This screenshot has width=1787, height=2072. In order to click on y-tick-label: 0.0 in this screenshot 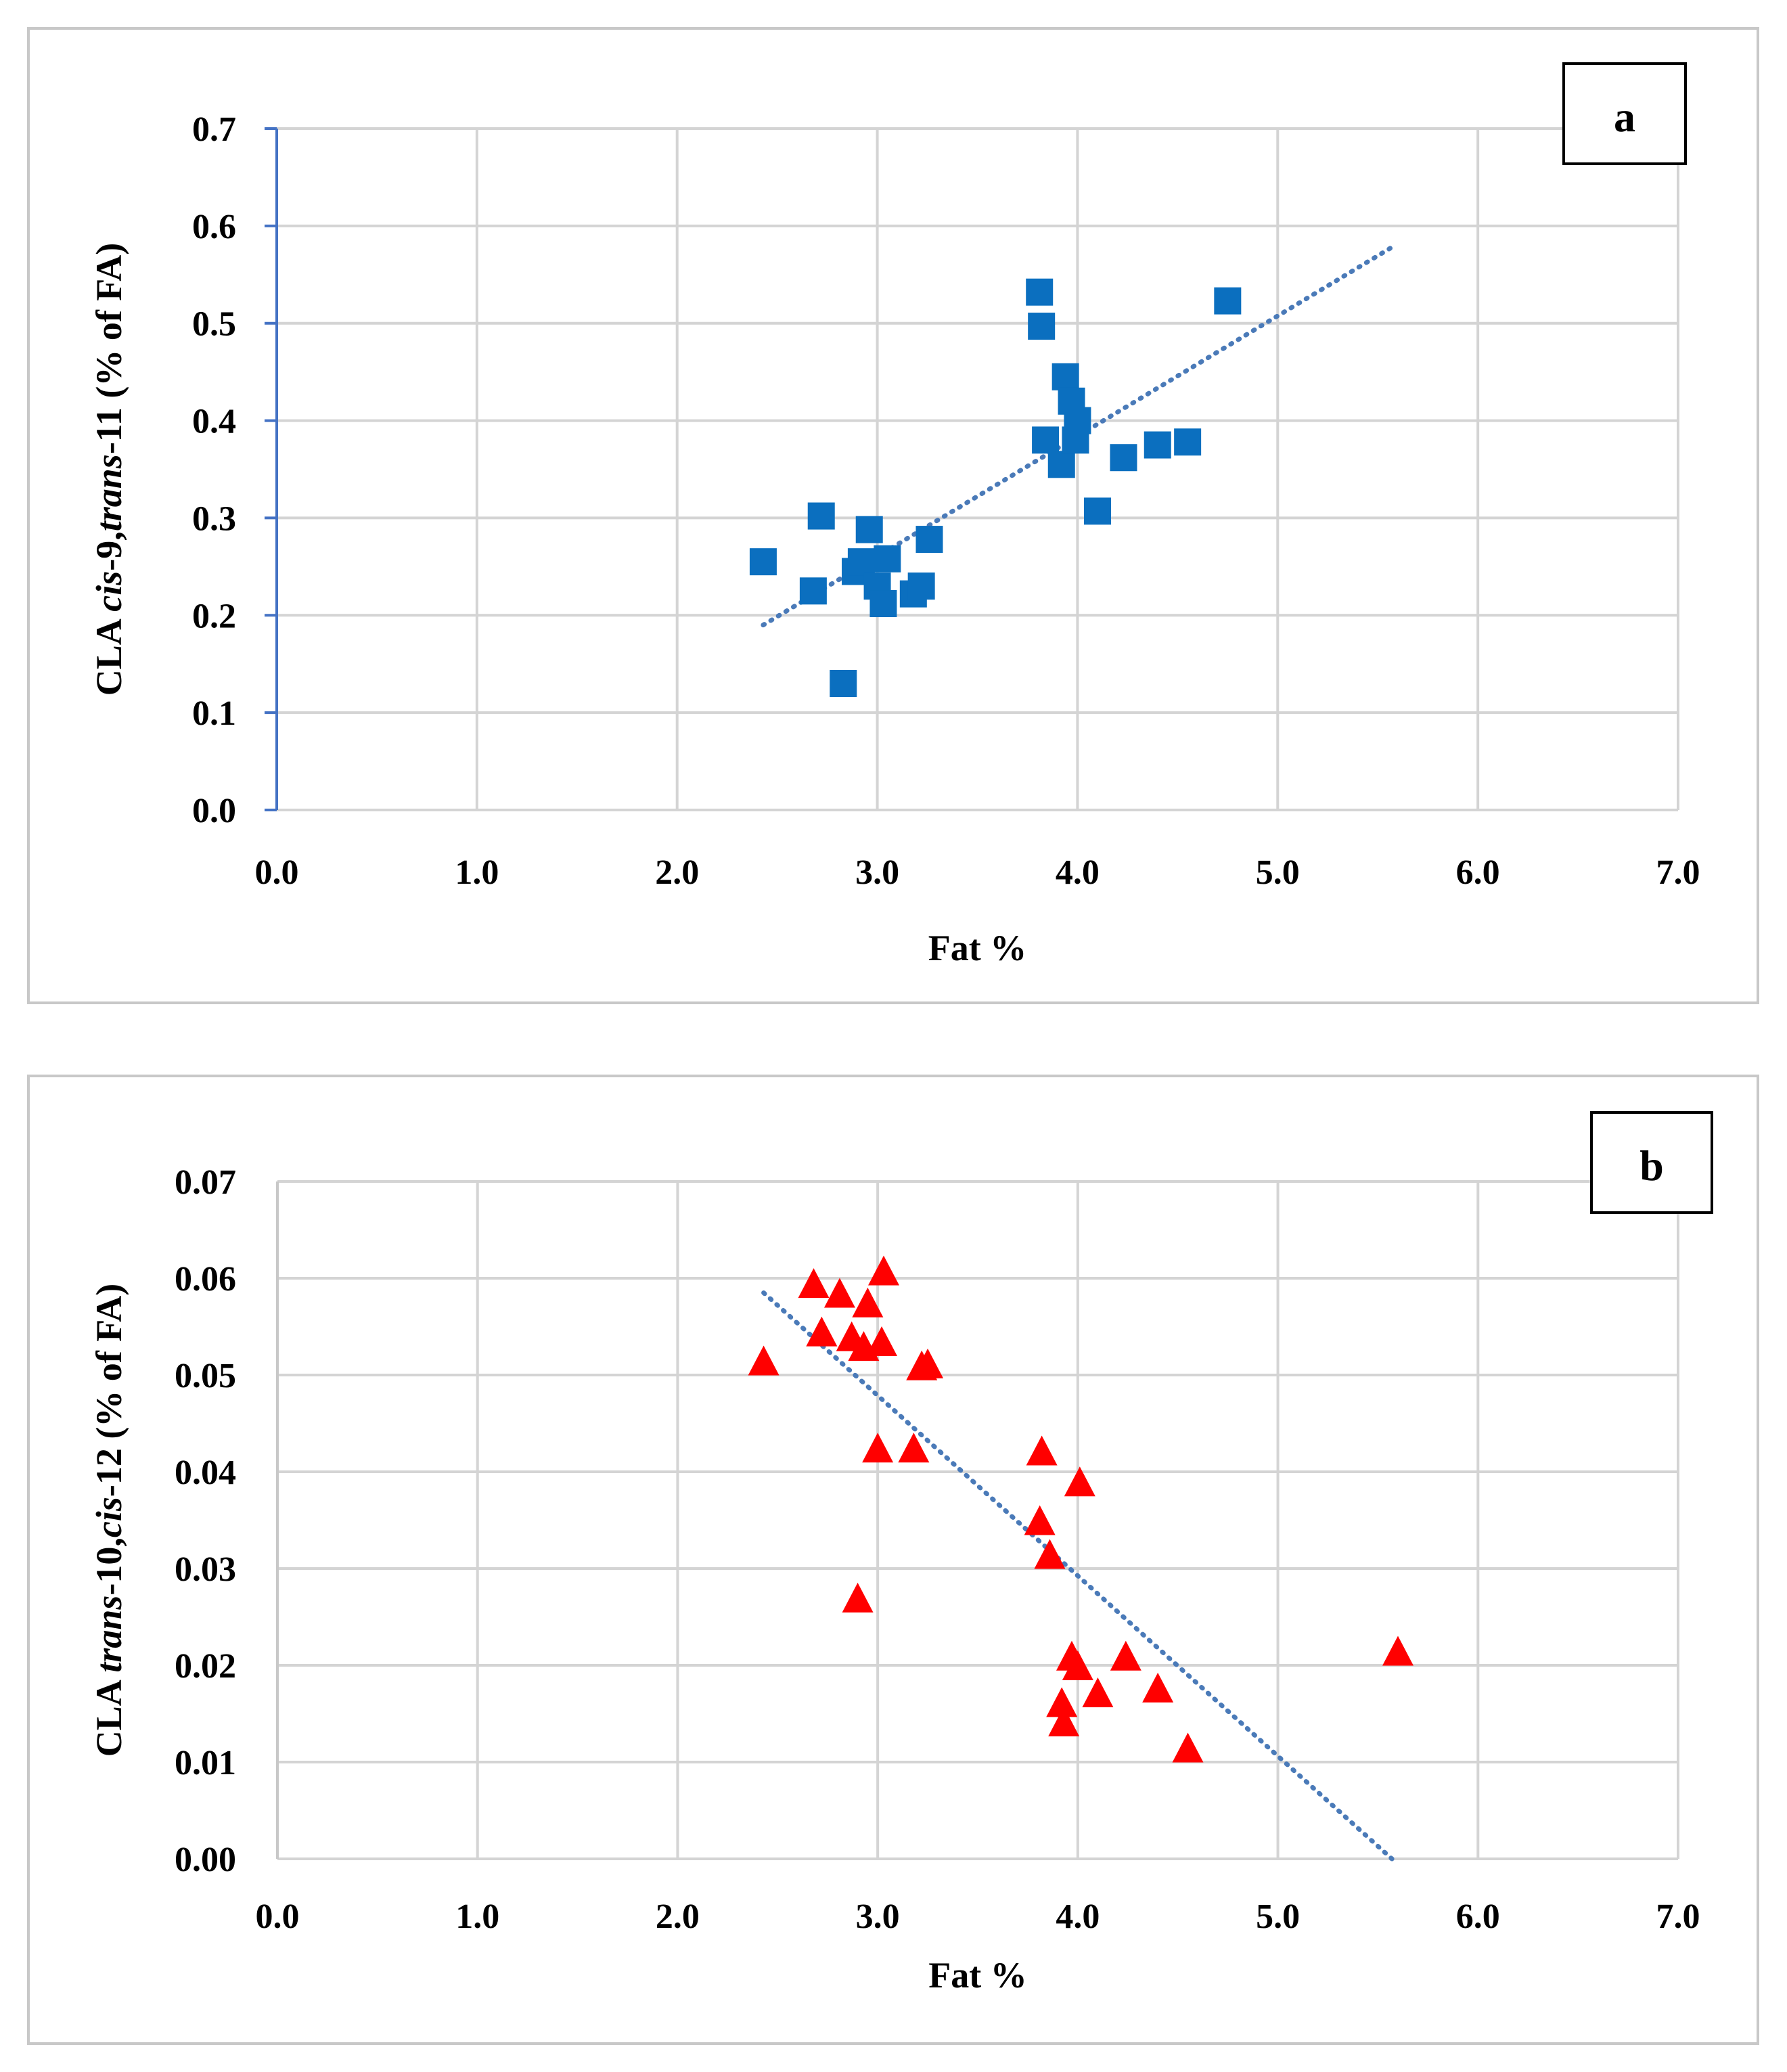, I will do `click(214, 811)`.